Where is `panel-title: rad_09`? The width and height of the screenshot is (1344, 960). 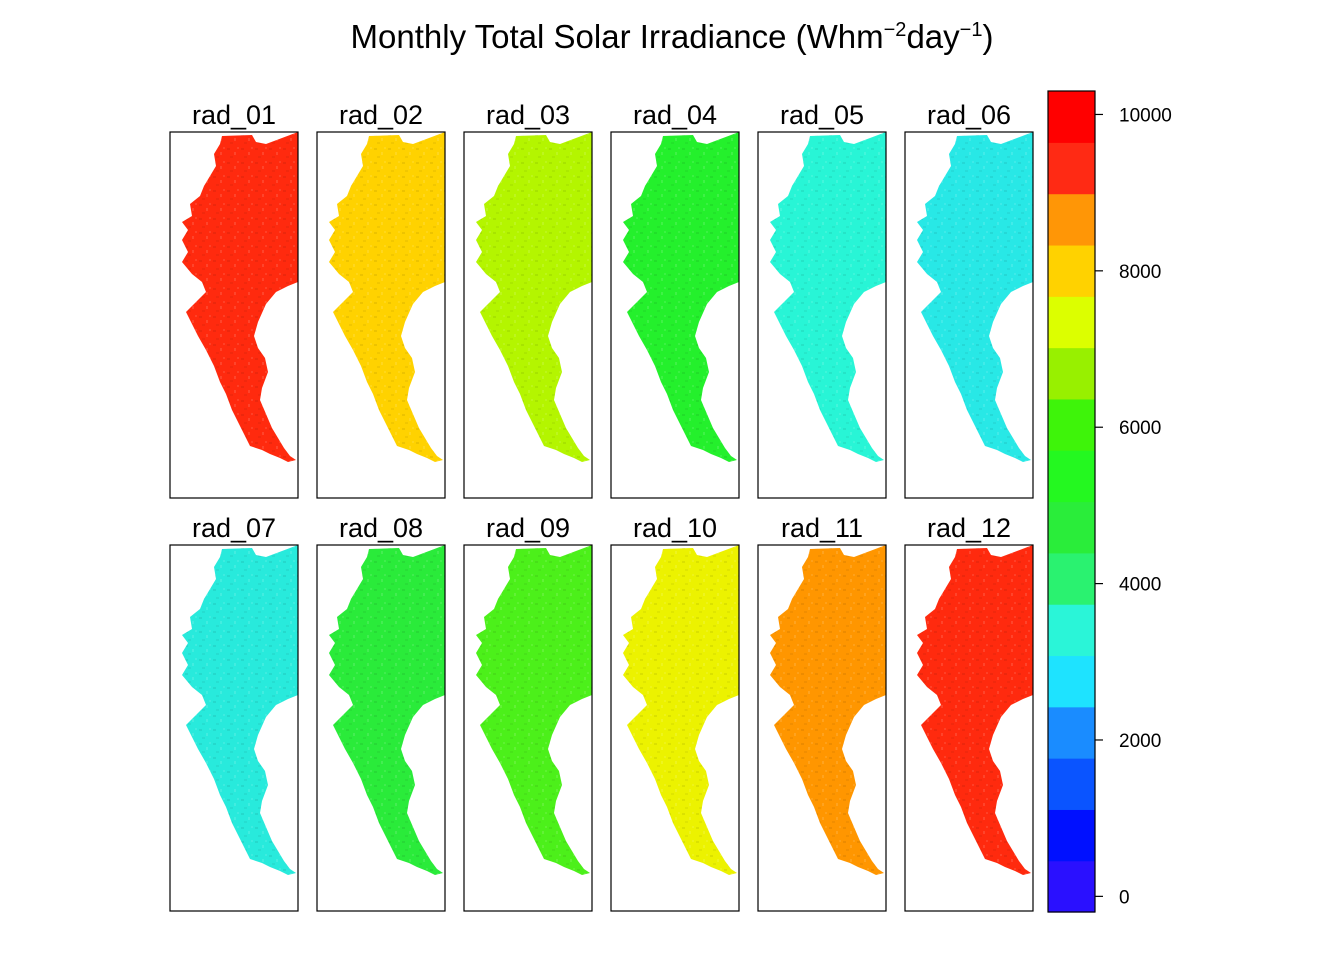 panel-title: rad_09 is located at coordinates (528, 528).